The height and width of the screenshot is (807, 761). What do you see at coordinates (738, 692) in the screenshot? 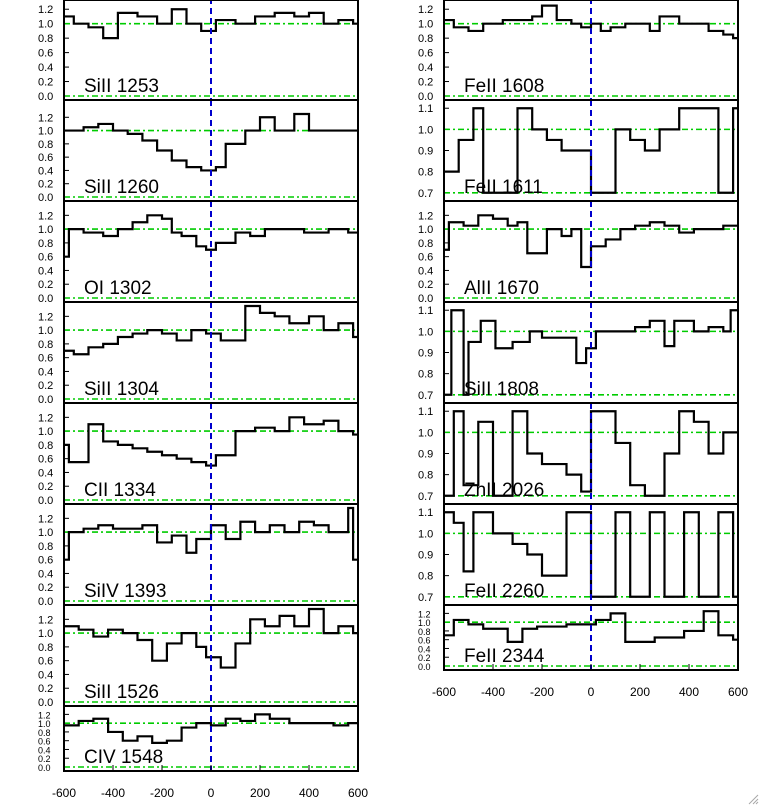
I see `x-tick-label: 600` at bounding box center [738, 692].